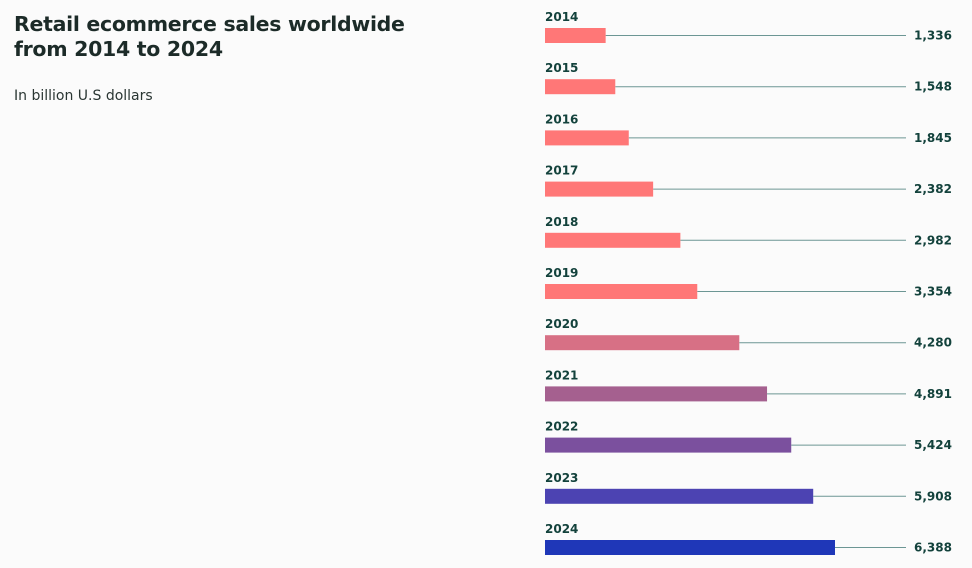  Describe the element at coordinates (561, 375) in the screenshot. I see `year-label-2021: 2021` at that location.